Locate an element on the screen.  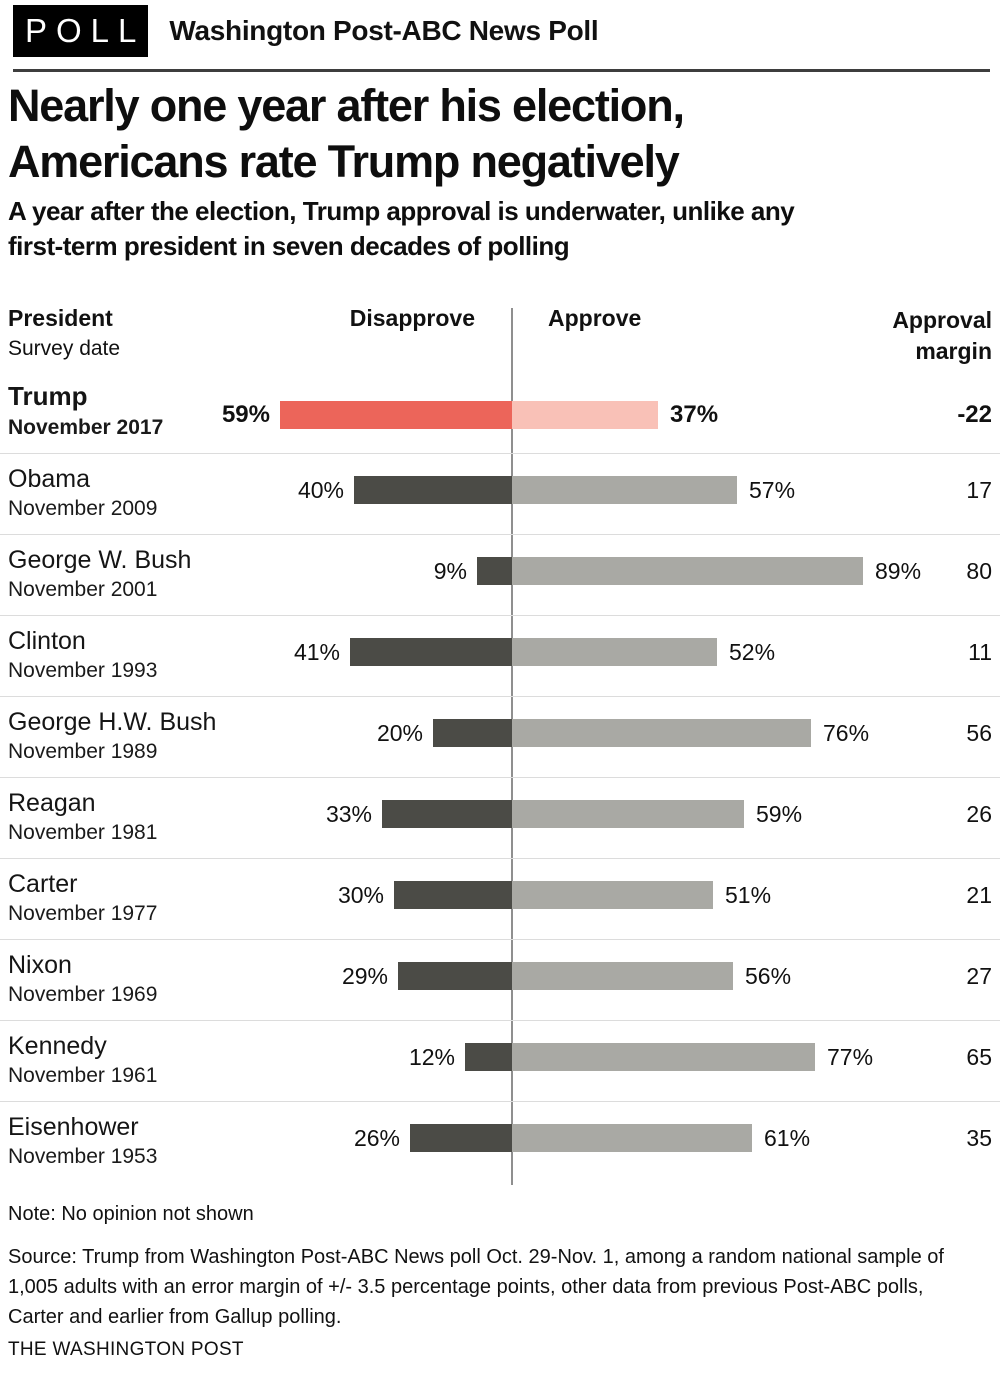
approve-value-label: 57% is located at coordinates (772, 490).